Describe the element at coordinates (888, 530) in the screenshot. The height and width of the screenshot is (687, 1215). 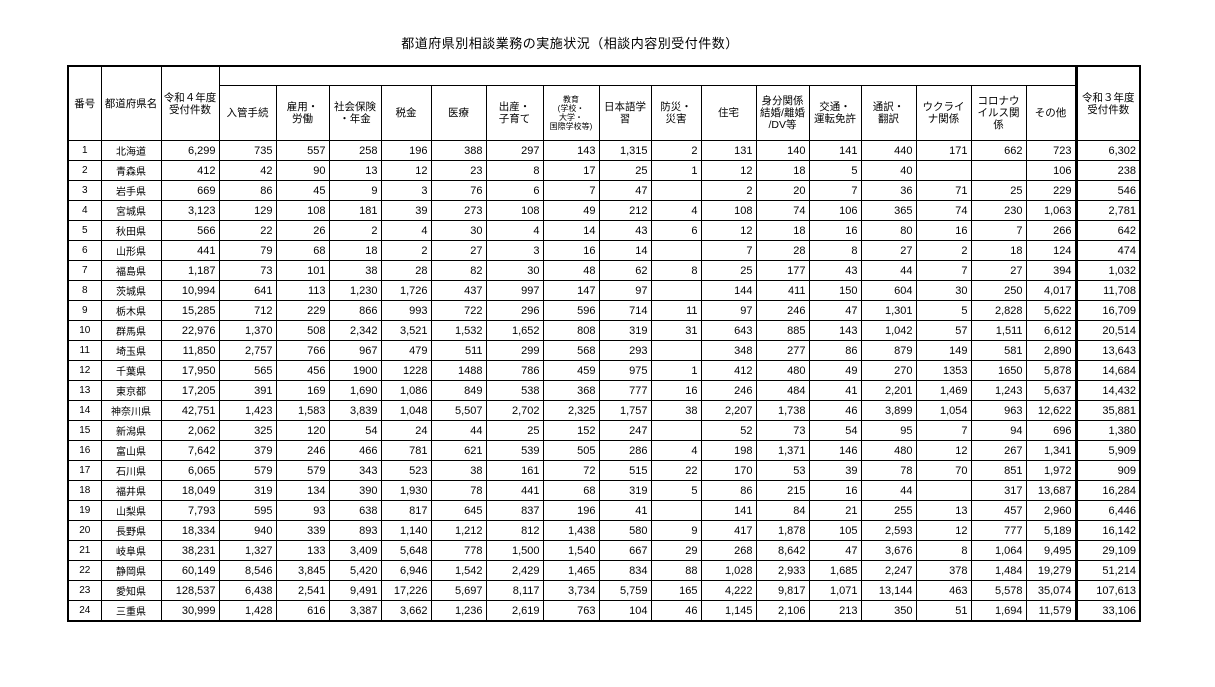
I see `cell-value: 2,593` at that location.